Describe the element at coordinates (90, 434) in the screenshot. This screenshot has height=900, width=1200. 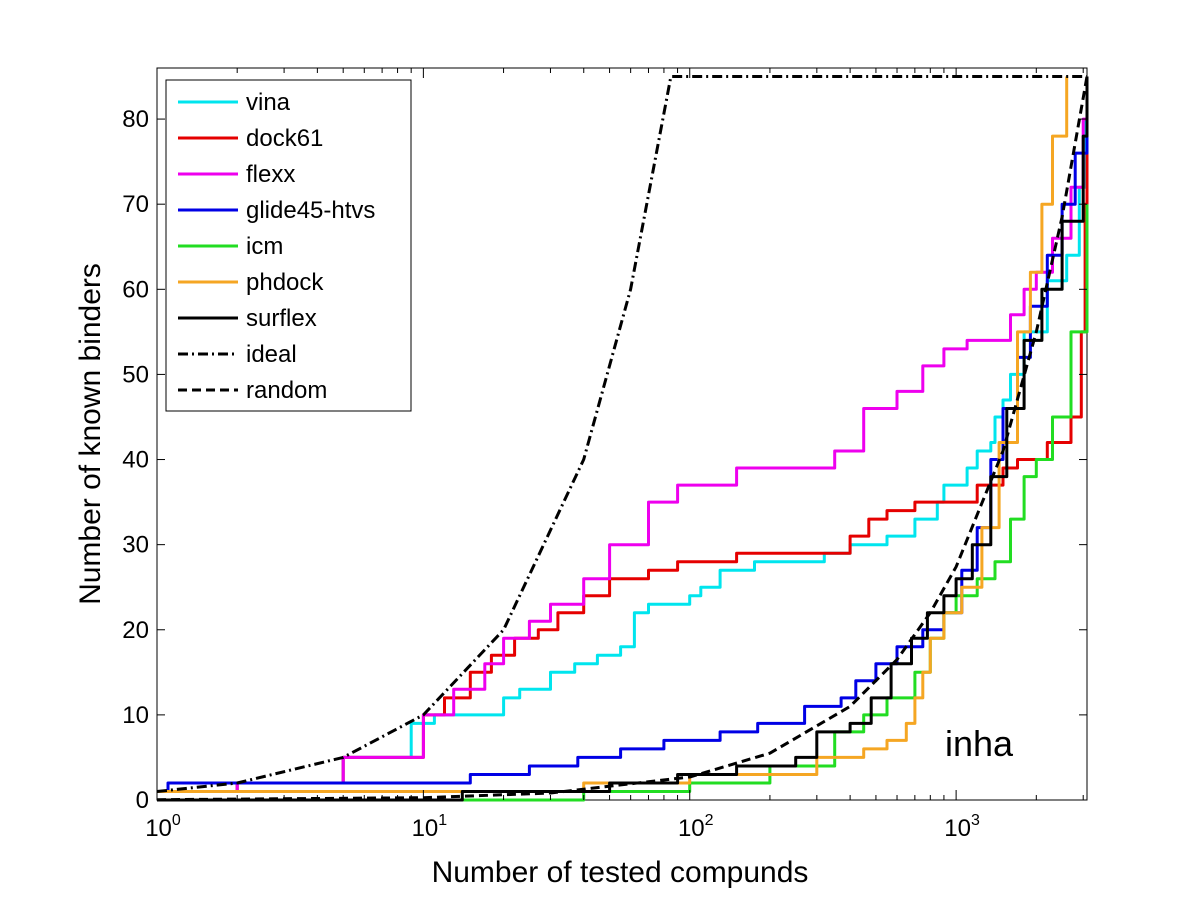
I see `y-axis-title: Number of known binders` at that location.